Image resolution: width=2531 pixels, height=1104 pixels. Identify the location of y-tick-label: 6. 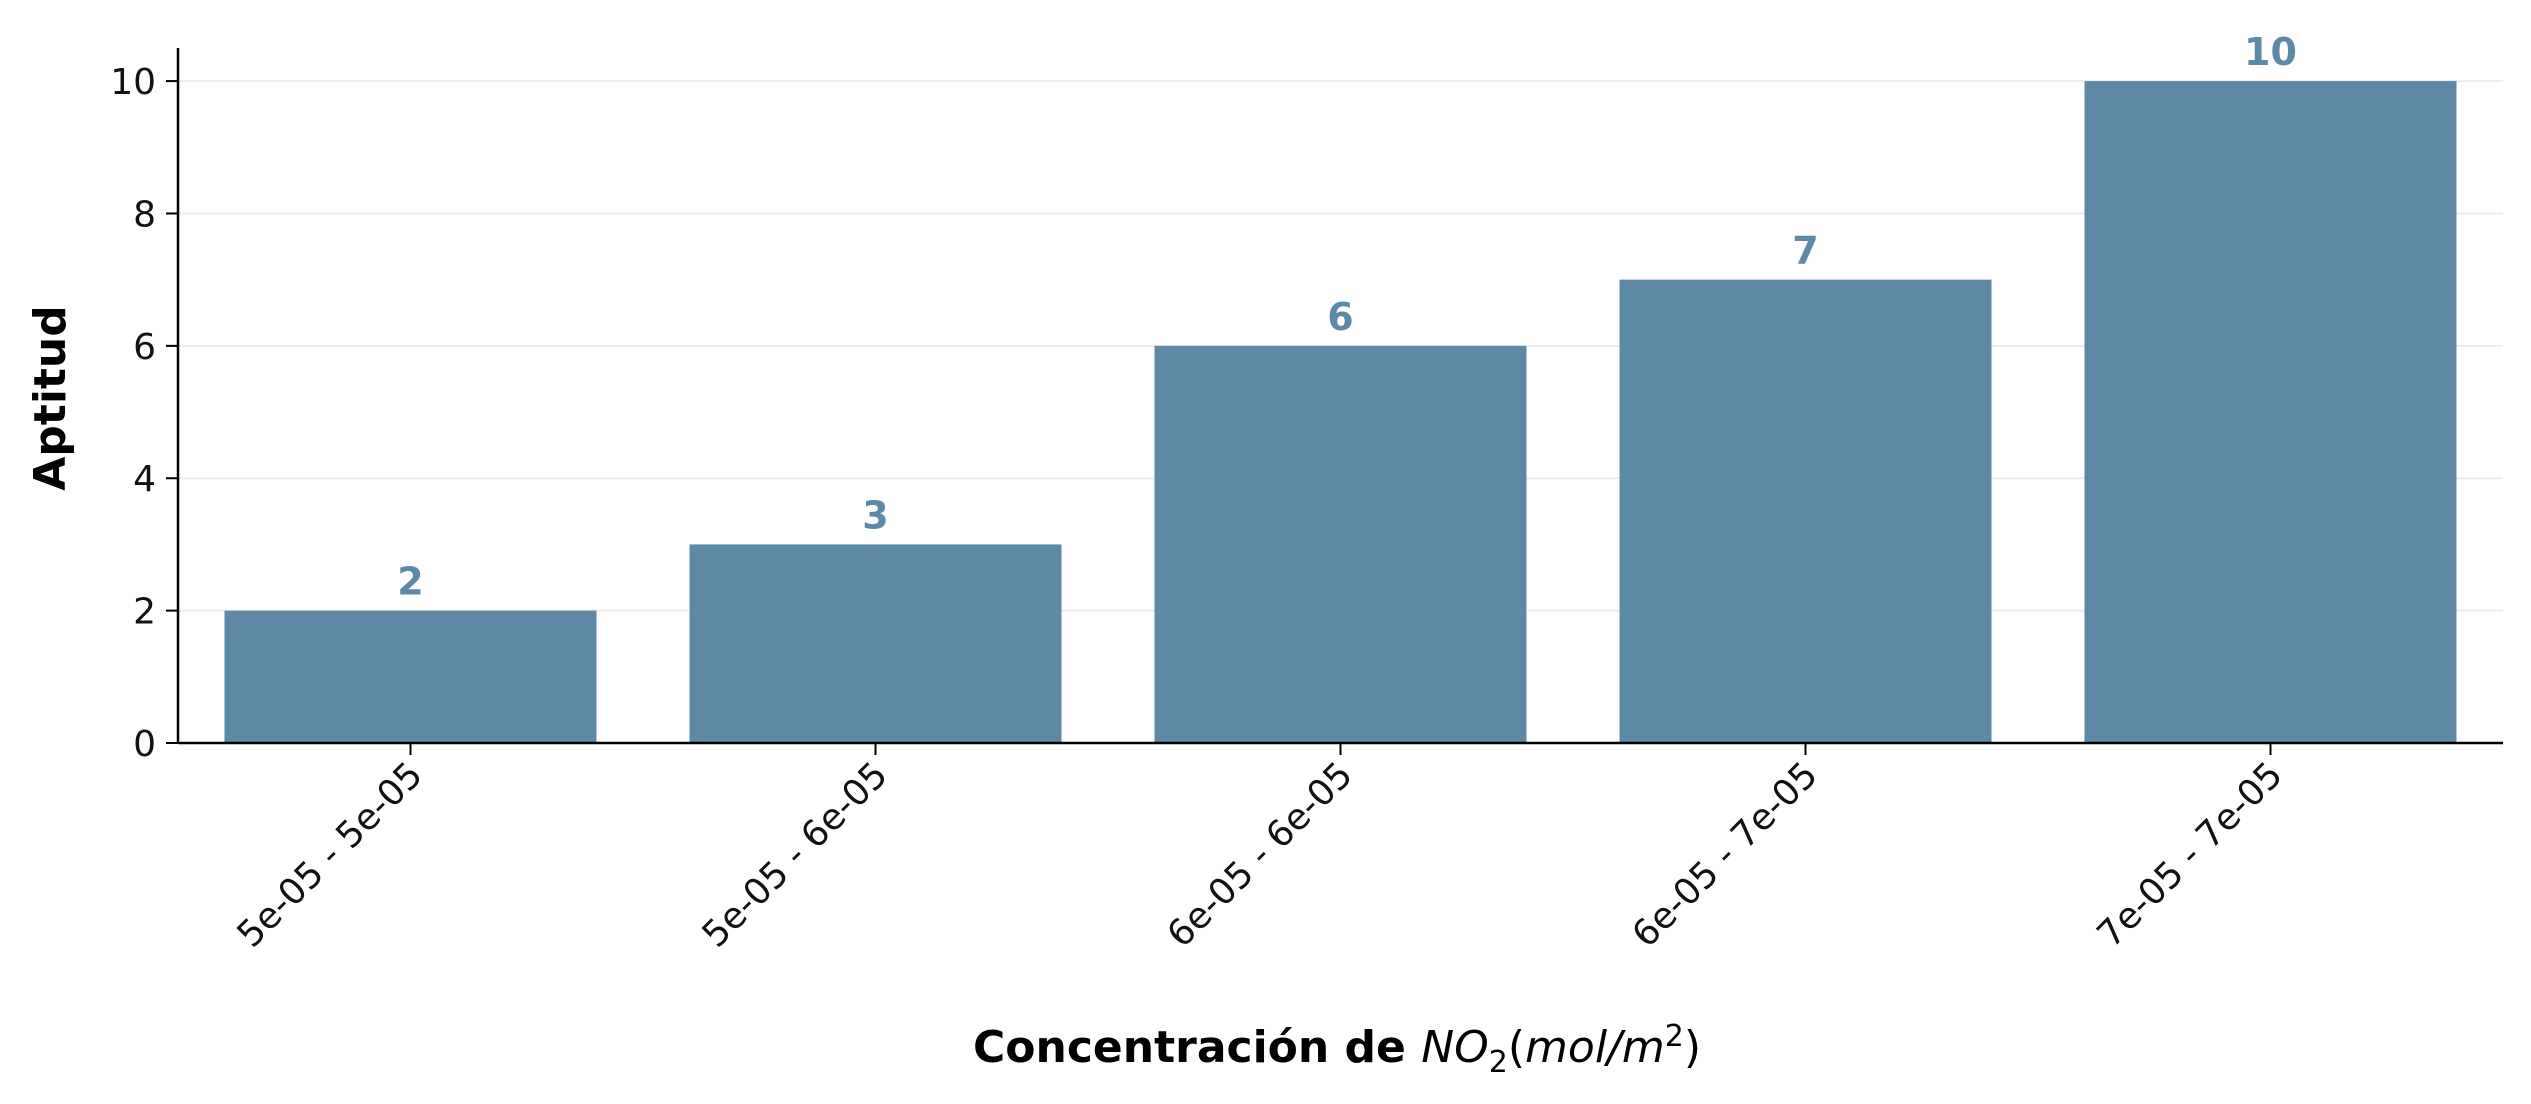
(144, 347).